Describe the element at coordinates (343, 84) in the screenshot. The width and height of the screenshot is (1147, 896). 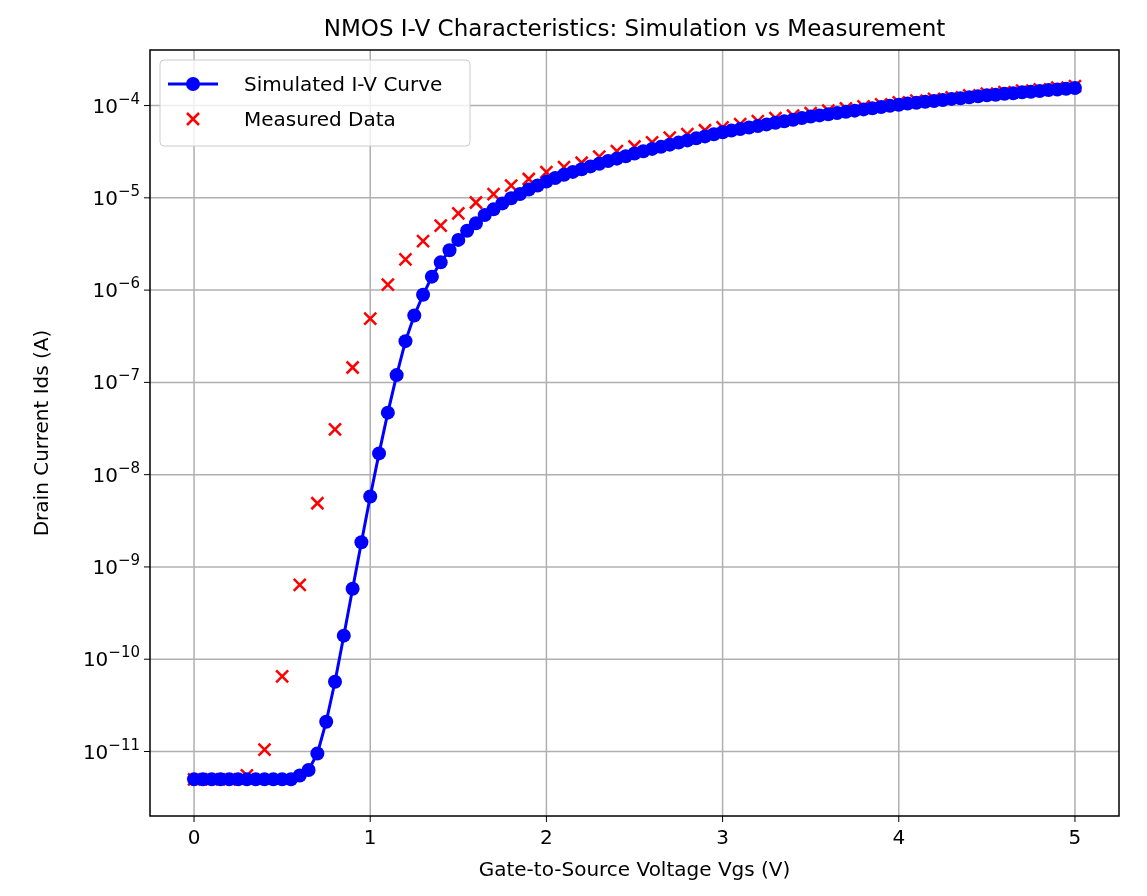
I see `legend-label: Simulated I-V Curve` at that location.